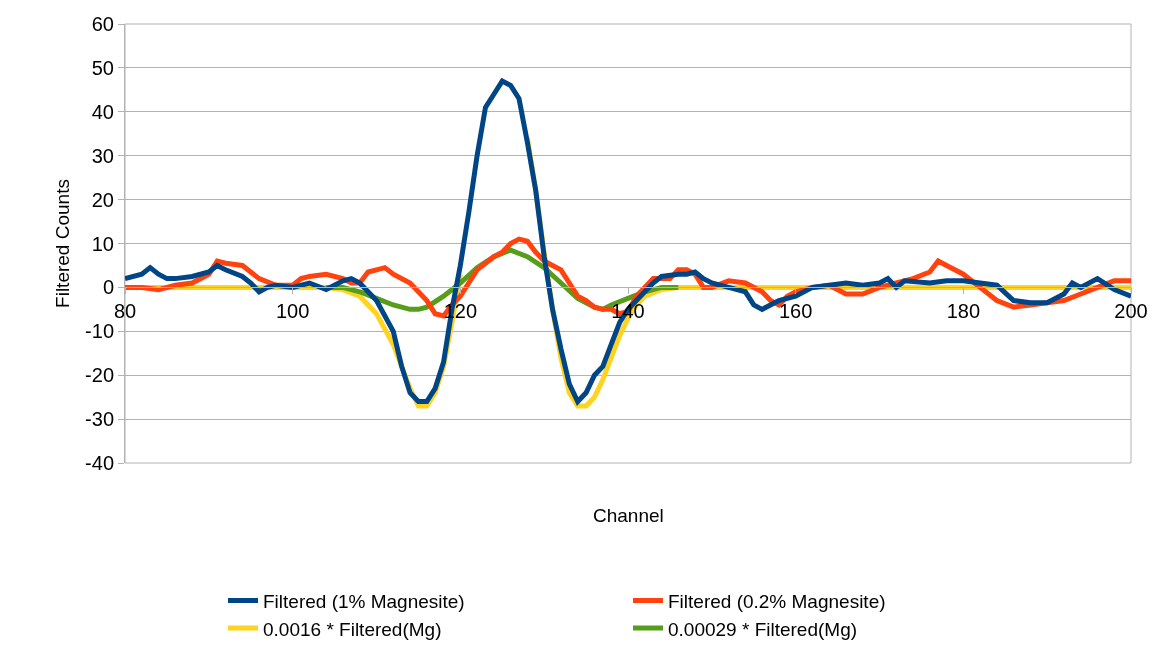 The image size is (1160, 659). I want to click on y-tick-label: 0, so click(108, 287).